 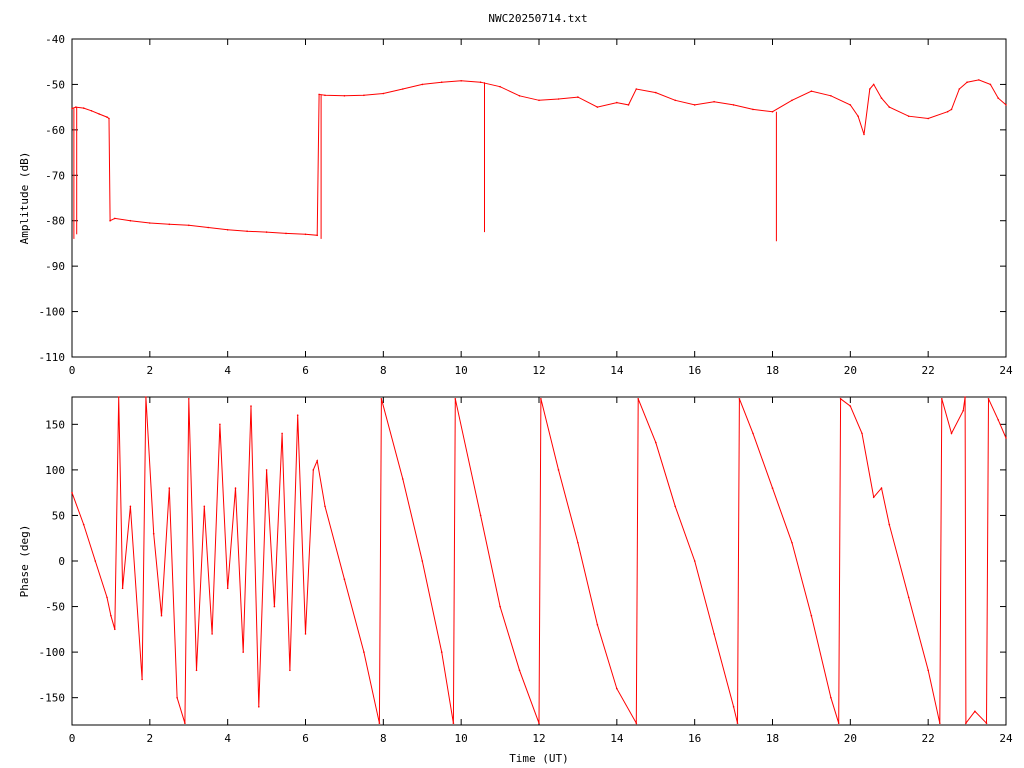 I want to click on amplitude-y-tick-label: -100, so click(x=52, y=312).